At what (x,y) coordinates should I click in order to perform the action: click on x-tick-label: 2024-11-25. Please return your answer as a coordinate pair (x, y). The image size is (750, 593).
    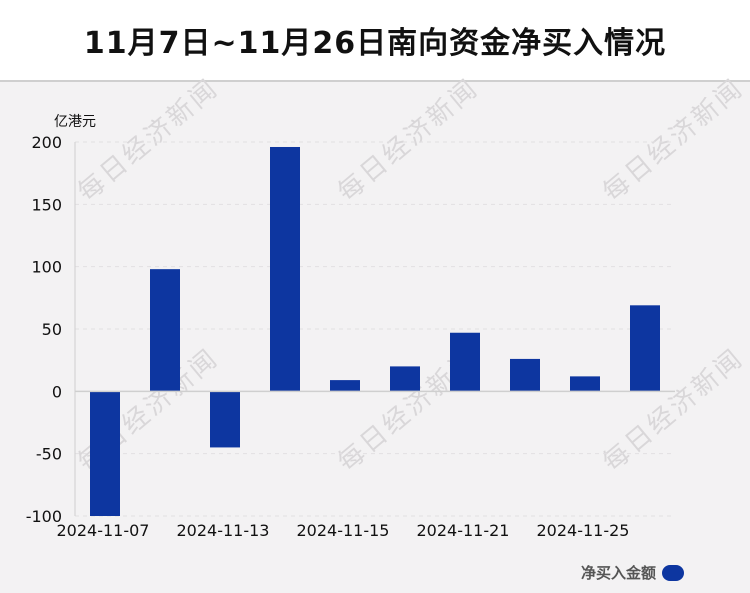
    Looking at the image, I should click on (583, 530).